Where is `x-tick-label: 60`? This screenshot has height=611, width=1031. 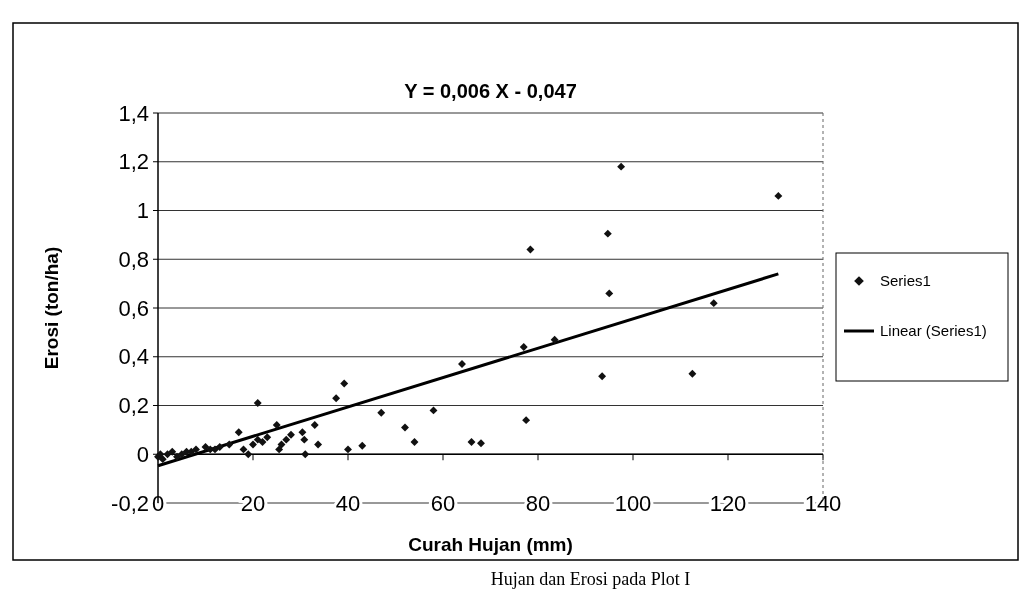
x-tick-label: 60 is located at coordinates (443, 503).